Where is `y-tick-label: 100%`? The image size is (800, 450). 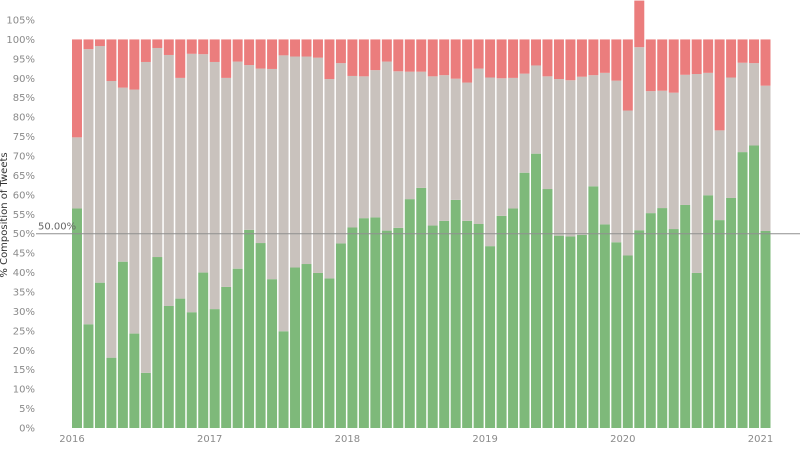 y-tick-label: 100% is located at coordinates (20, 40).